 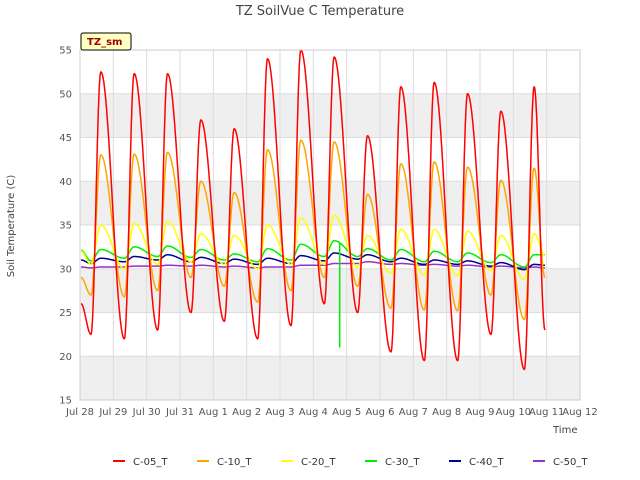 What do you see at coordinates (234, 462) in the screenshot?
I see `legend-label: C-10_T` at bounding box center [234, 462].